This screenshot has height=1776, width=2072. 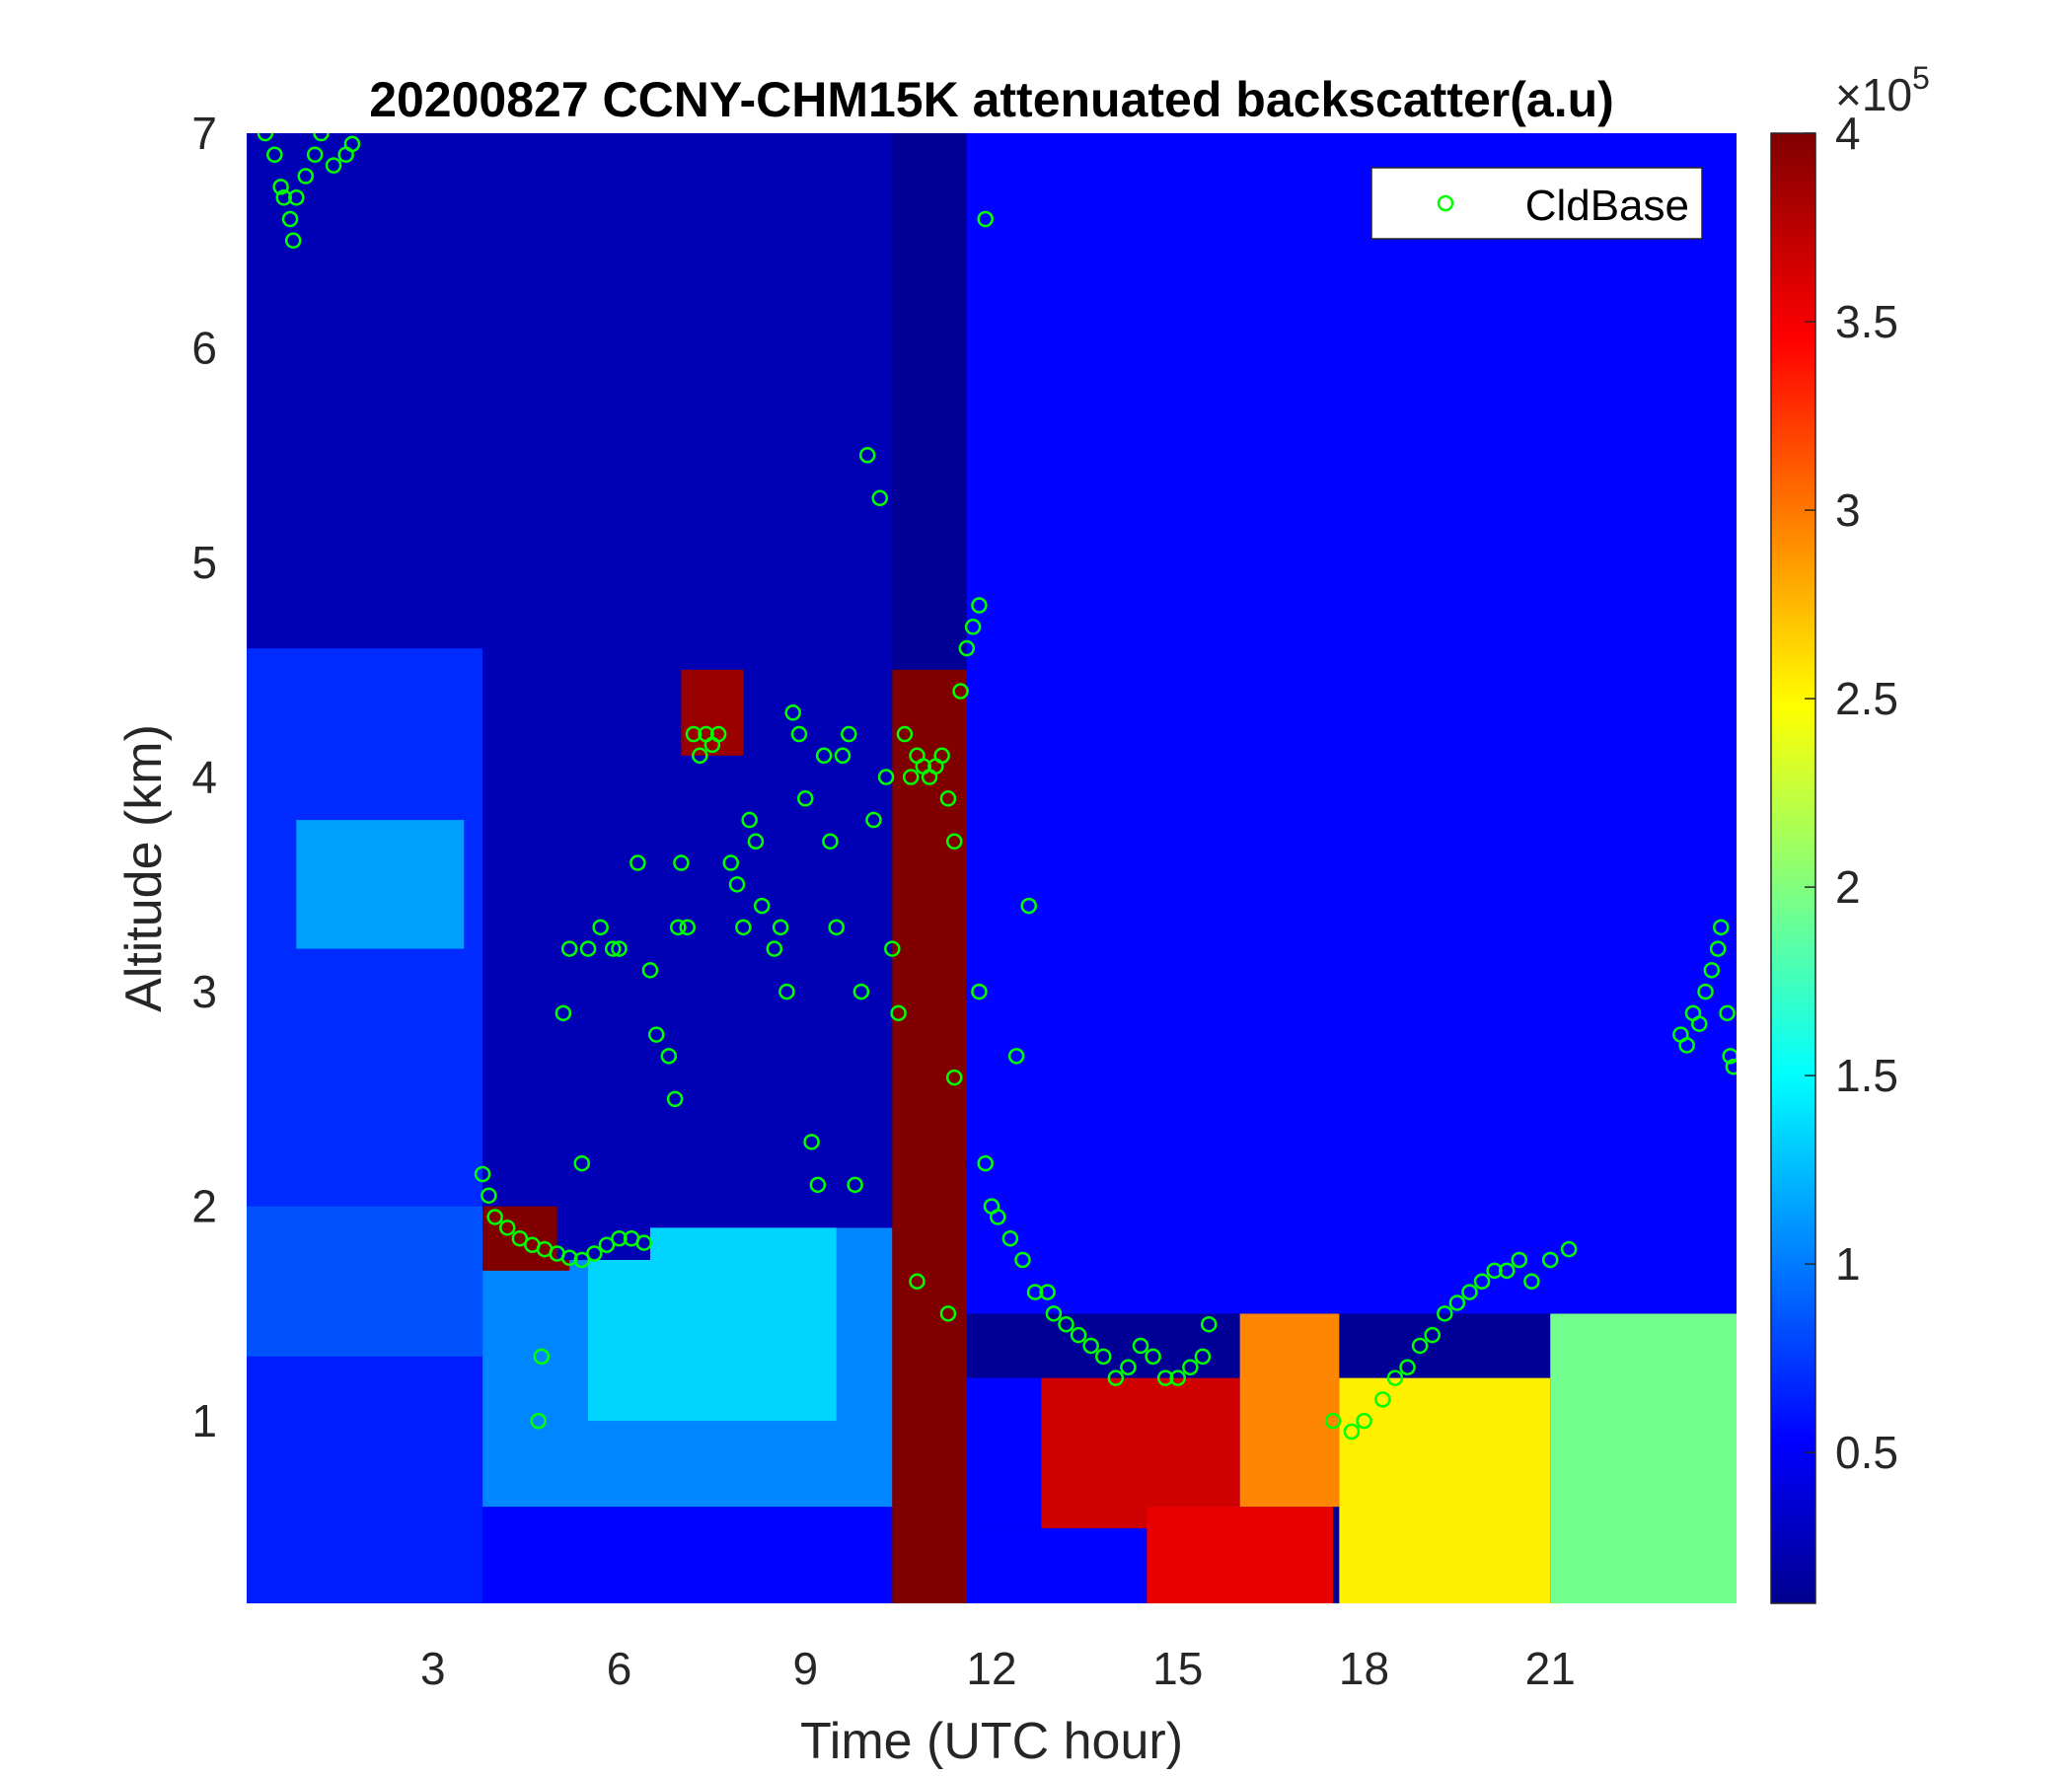 What do you see at coordinates (1852, 793) in the screenshot?
I see `colorbar-ticks: 0.5 1 1.5 2 2.5 3 3.5 4` at bounding box center [1852, 793].